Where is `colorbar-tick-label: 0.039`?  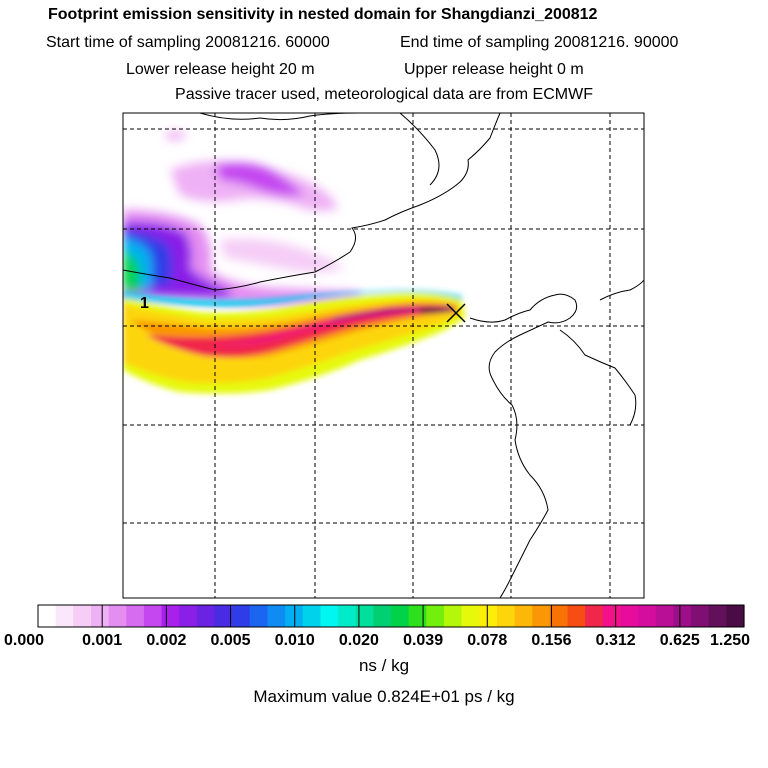 colorbar-tick-label: 0.039 is located at coordinates (423, 640).